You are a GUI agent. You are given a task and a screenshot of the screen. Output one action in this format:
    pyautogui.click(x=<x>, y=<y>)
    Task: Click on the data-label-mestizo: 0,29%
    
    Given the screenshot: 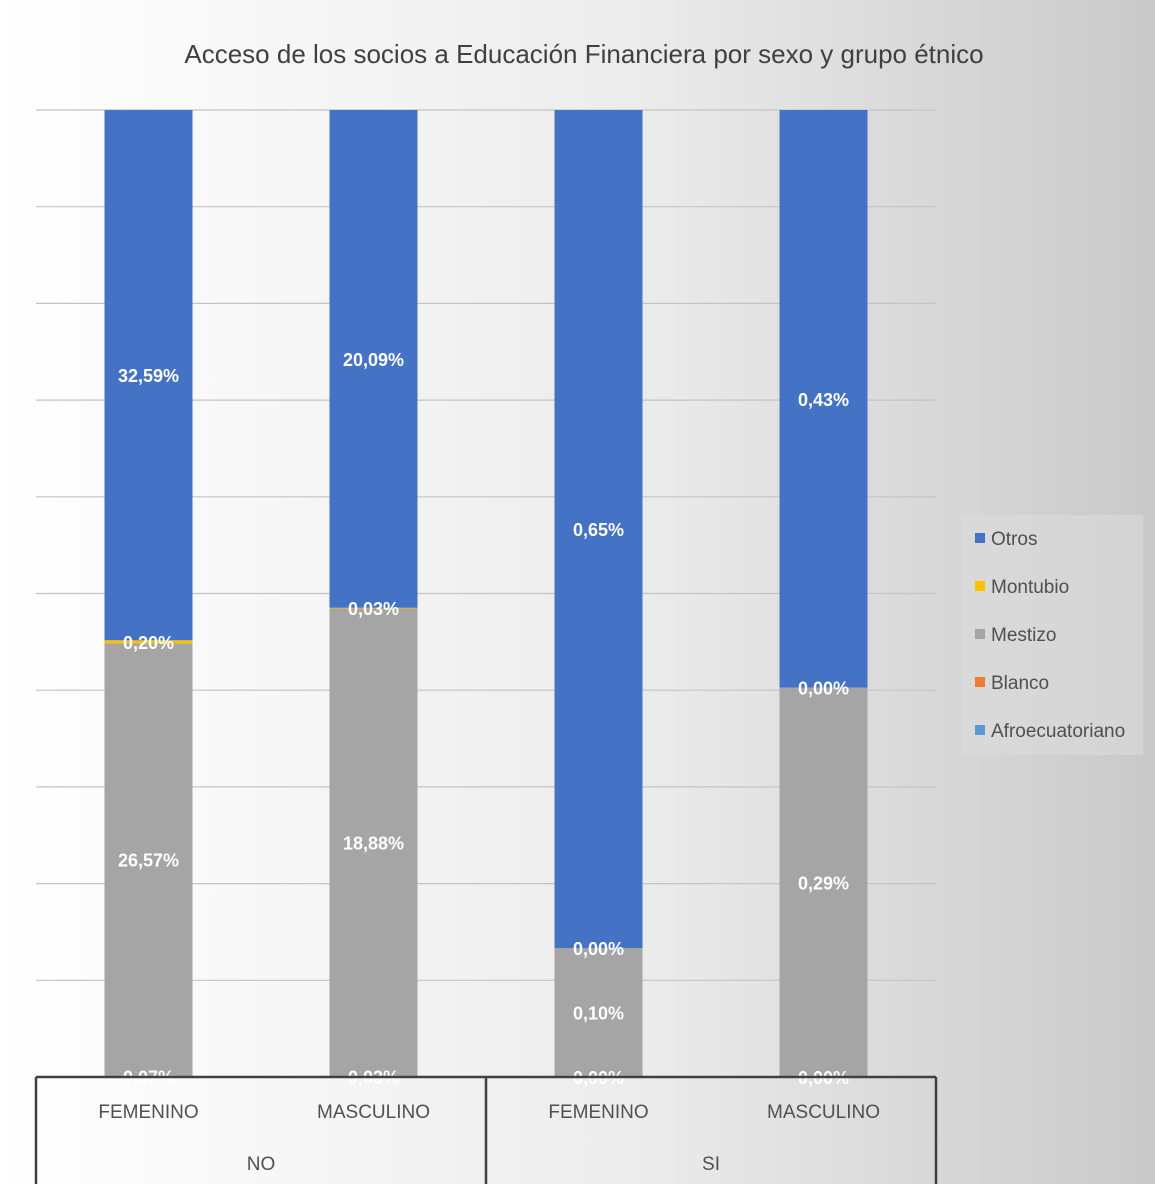 What is the action you would take?
    pyautogui.click(x=823, y=883)
    